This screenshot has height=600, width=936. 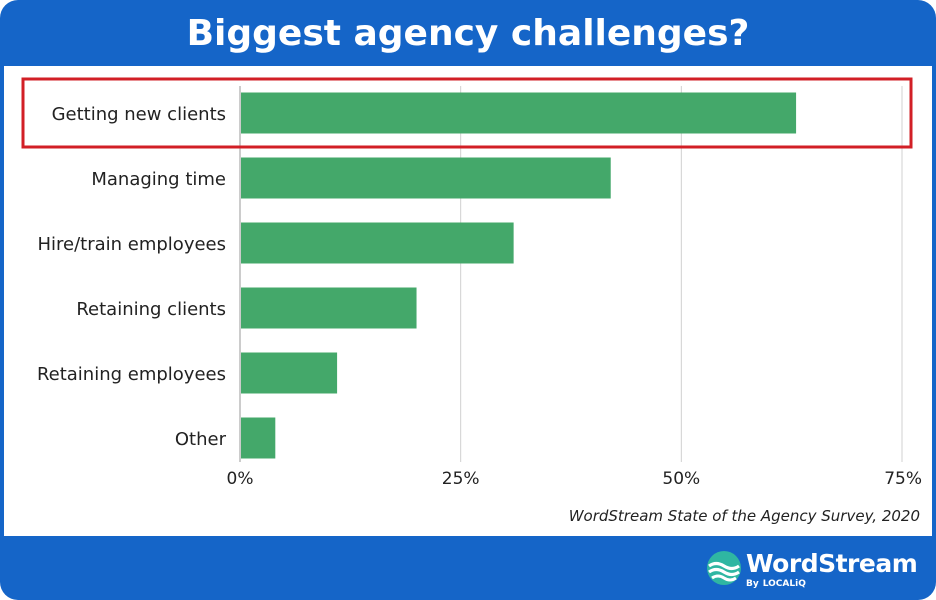 I want to click on category-label: Hire/train employees, so click(x=131, y=244).